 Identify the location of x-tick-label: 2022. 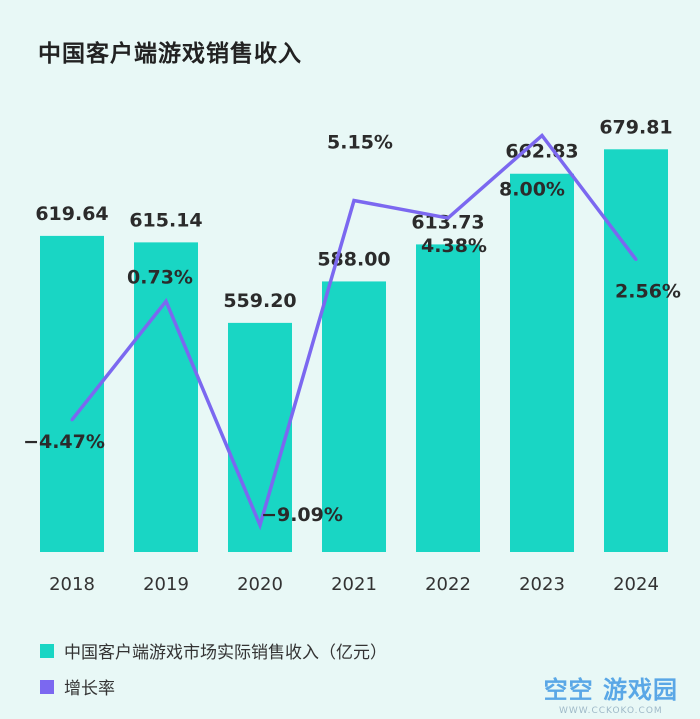
(448, 584).